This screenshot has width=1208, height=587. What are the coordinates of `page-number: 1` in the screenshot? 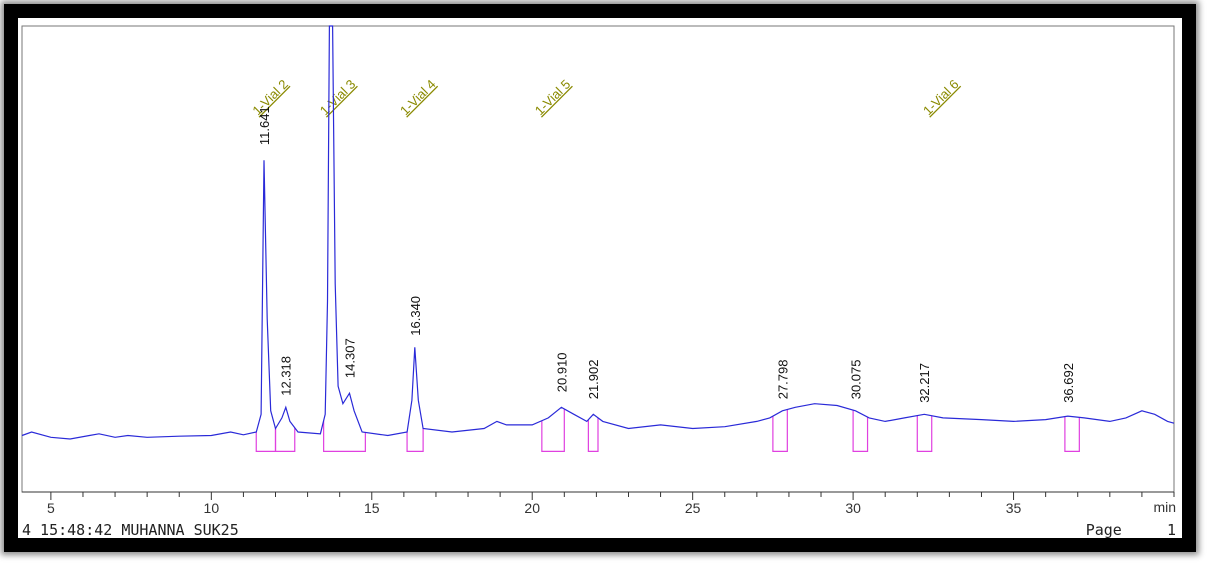 It's located at (1171, 530).